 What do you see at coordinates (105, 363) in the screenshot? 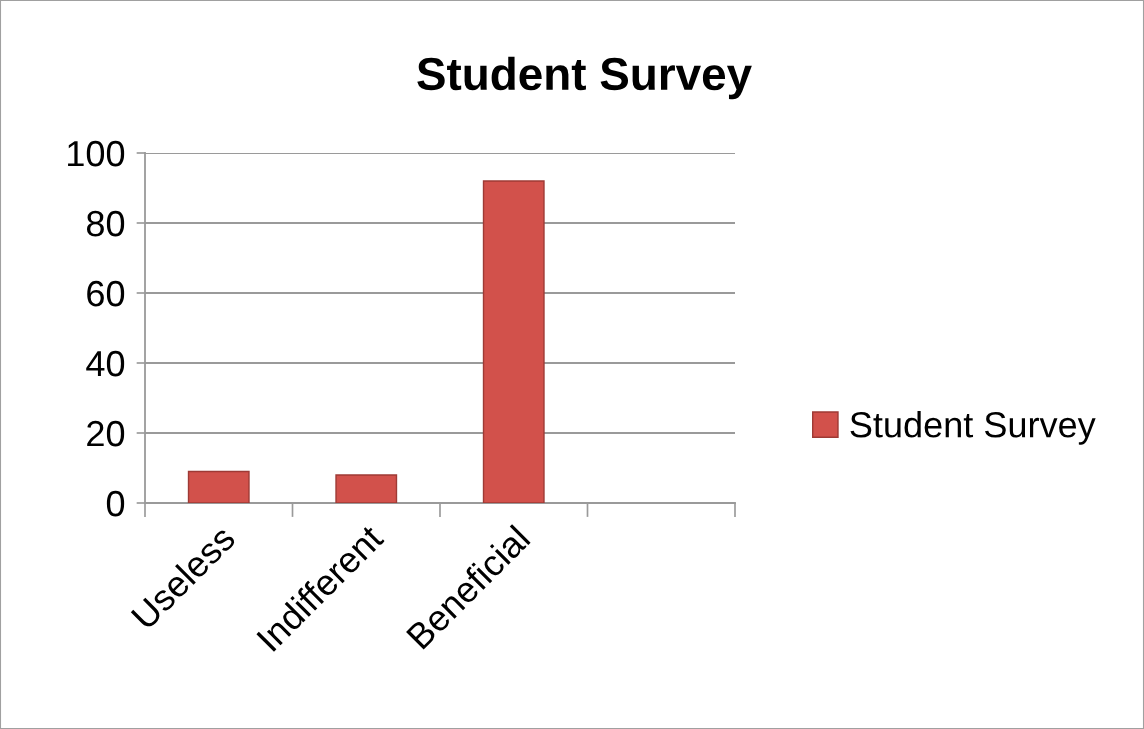
I see `y-tick-label: 40` at bounding box center [105, 363].